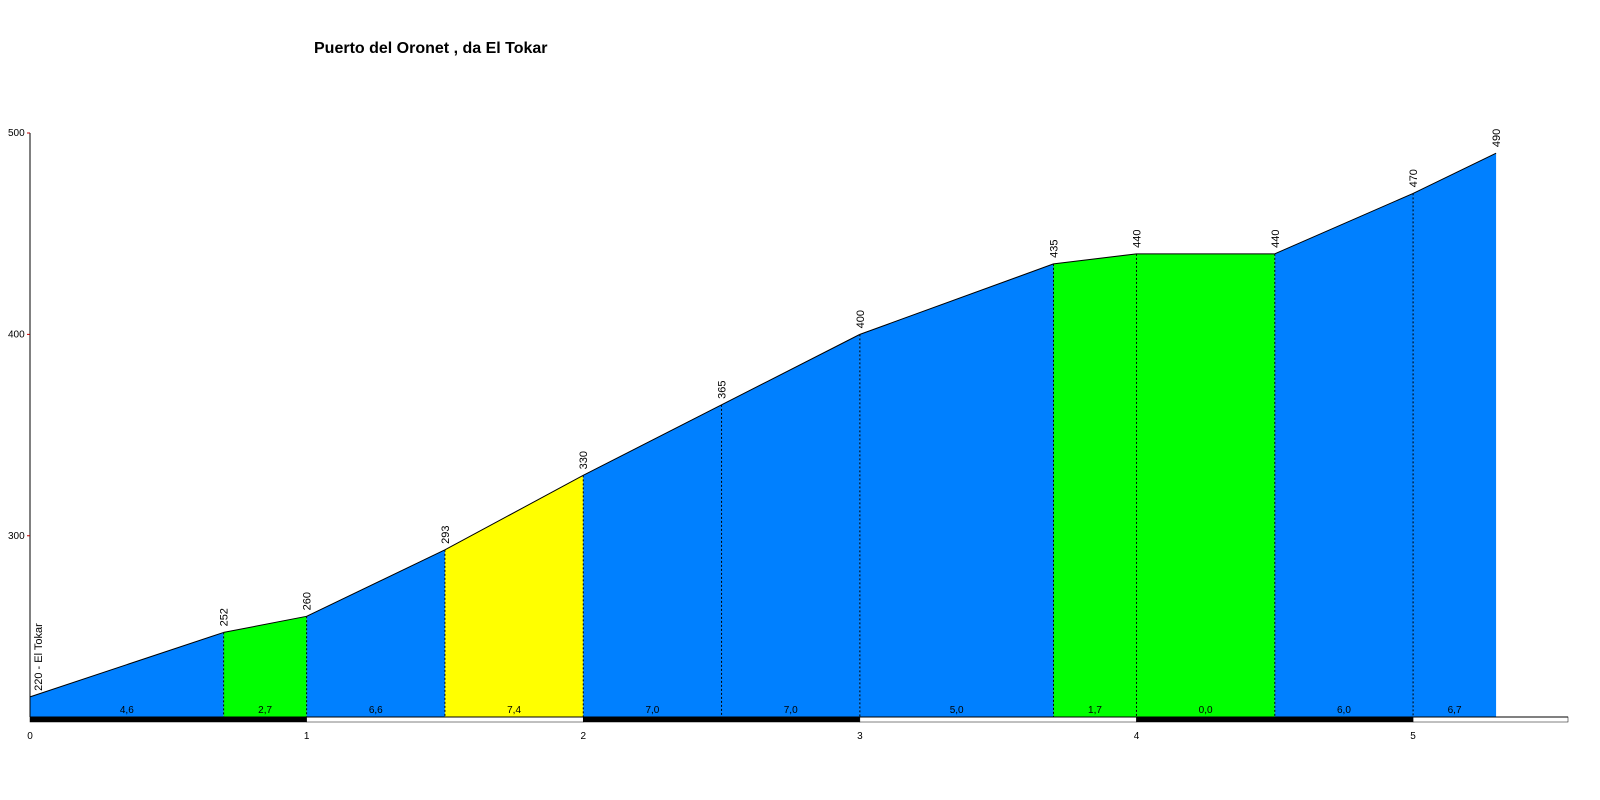  I want to click on y-tick-label: 300, so click(16, 536).